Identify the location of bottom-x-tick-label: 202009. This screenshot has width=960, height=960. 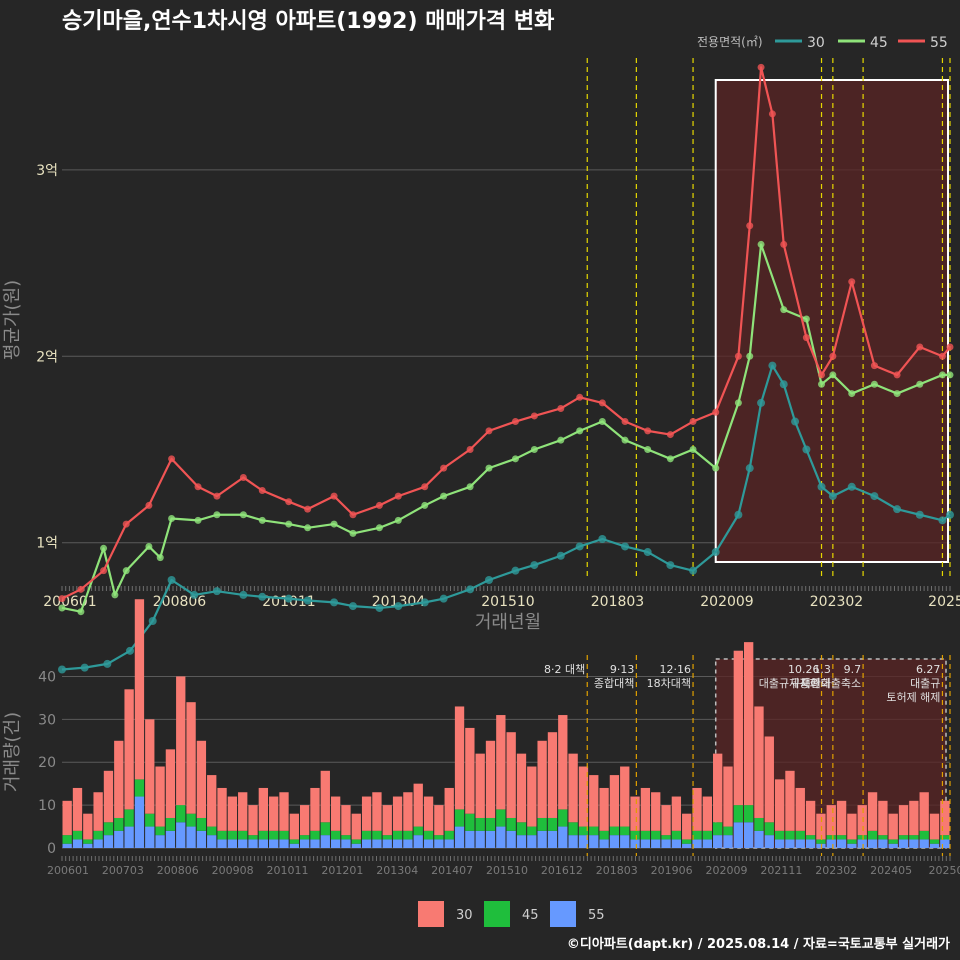
(727, 870).